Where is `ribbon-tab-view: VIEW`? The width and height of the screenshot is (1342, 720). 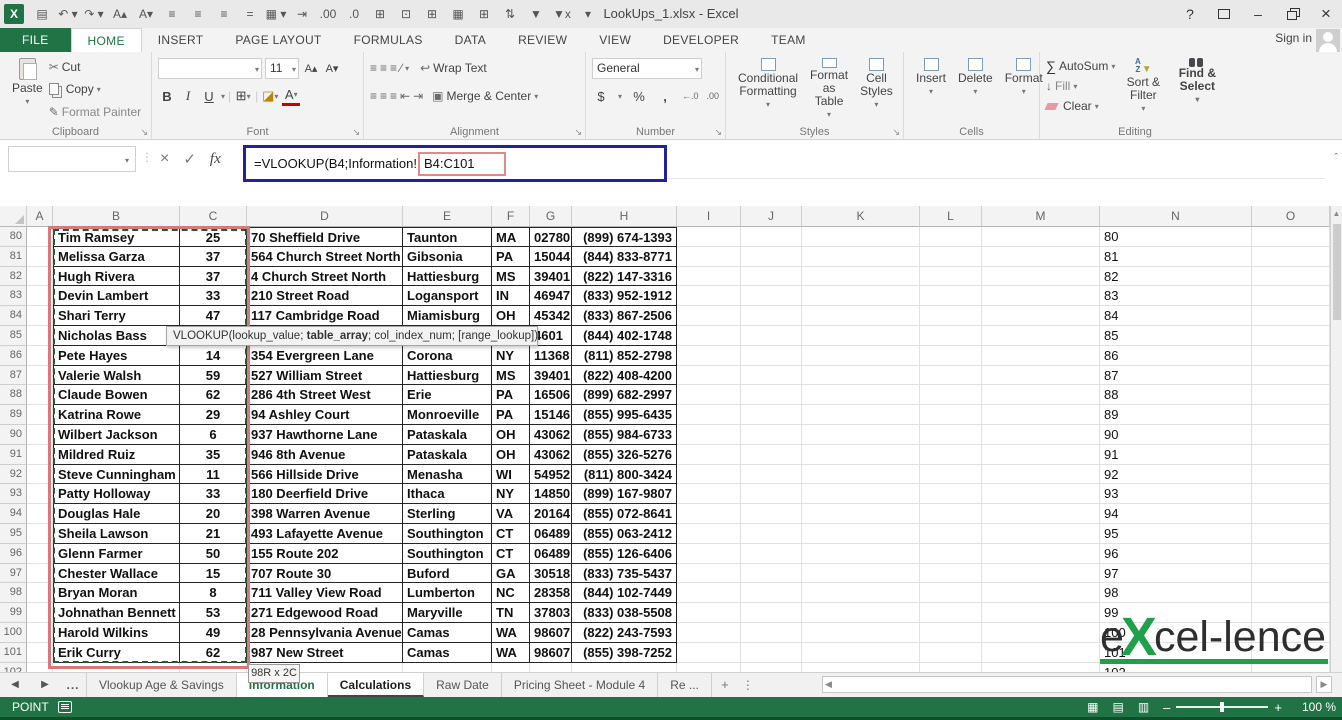
ribbon-tab-view: VIEW is located at coordinates (615, 40).